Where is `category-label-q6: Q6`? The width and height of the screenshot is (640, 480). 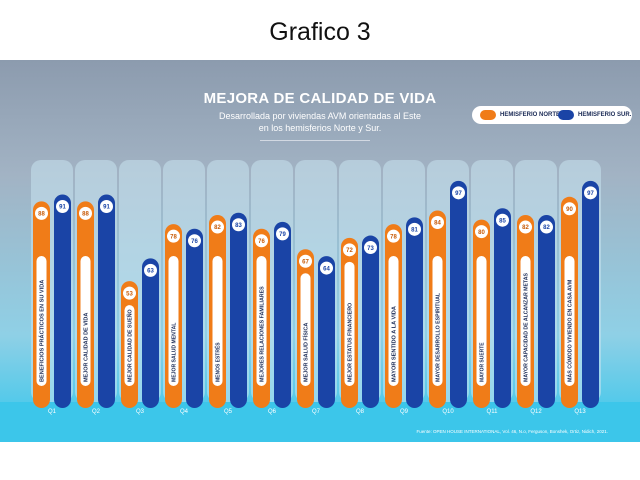 category-label-q6: Q6 is located at coordinates (272, 412).